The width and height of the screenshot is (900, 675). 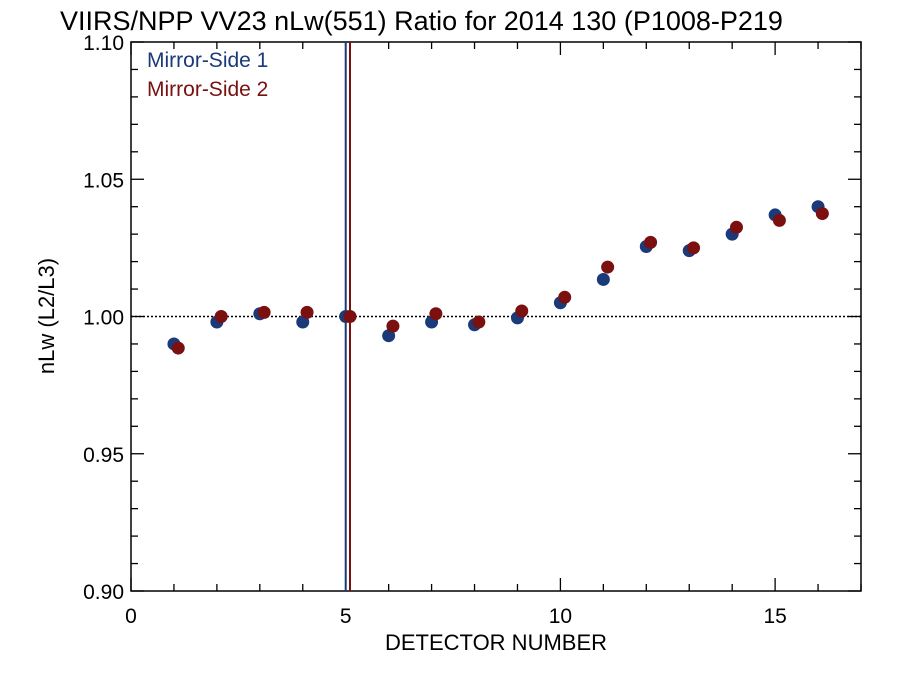 I want to click on y-tick-label: 1.00, so click(x=103, y=318).